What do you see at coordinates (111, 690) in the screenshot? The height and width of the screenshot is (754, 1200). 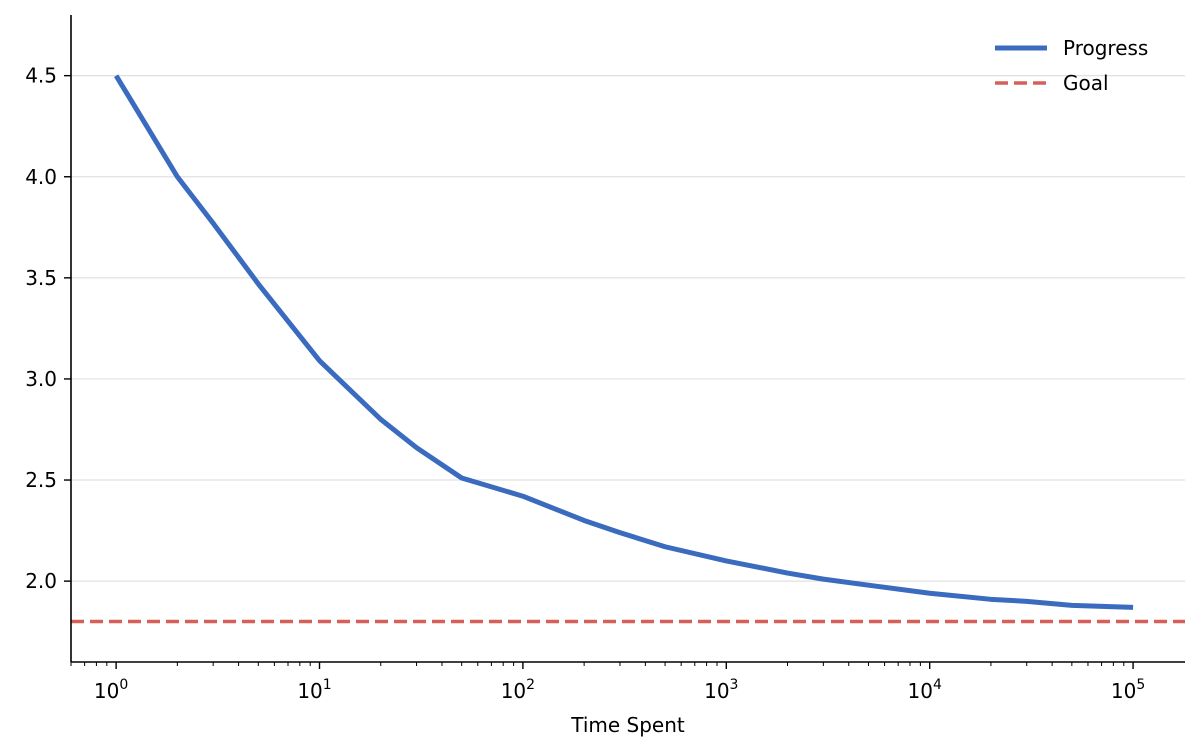 I see `x-tick-label: 10⁰` at bounding box center [111, 690].